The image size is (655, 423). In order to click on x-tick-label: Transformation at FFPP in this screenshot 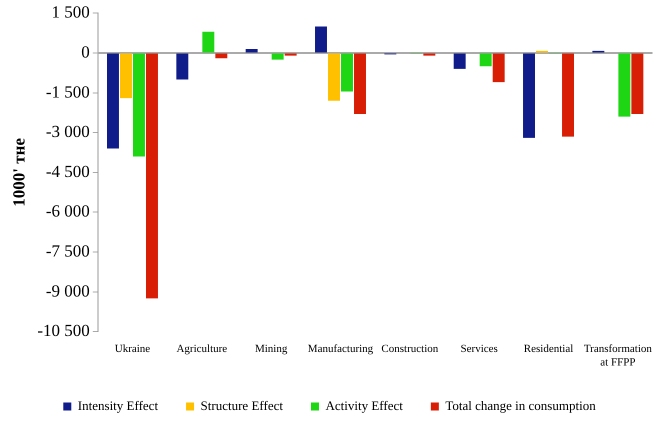, I will do `click(618, 355)`.